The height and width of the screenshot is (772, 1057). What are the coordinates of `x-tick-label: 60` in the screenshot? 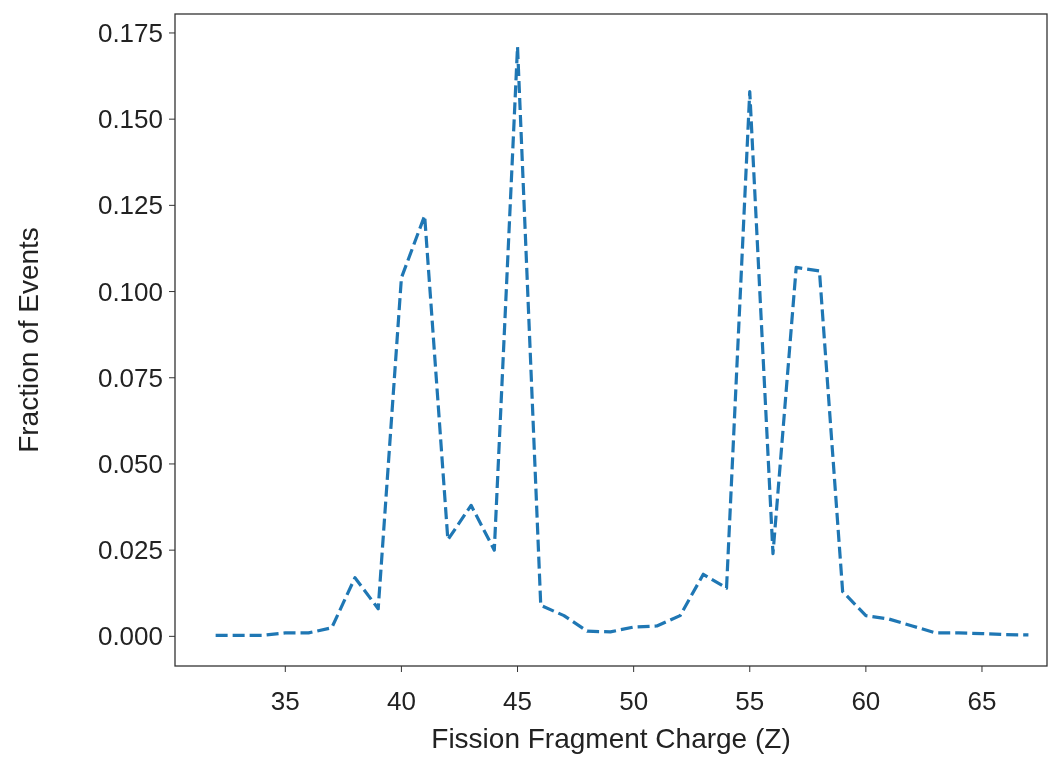 It's located at (866, 701).